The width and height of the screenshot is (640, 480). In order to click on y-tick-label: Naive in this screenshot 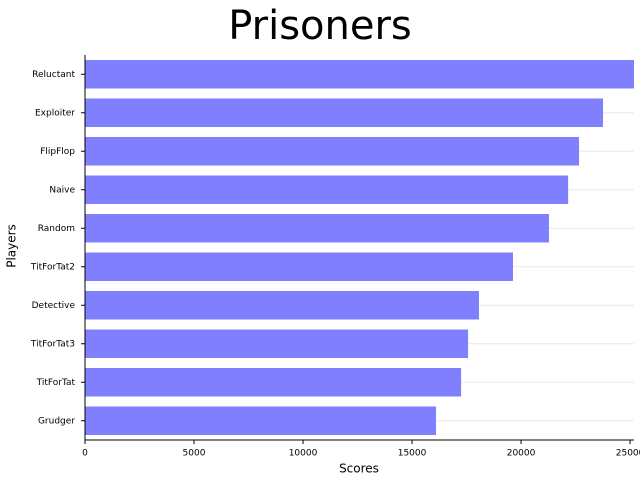, I will do `click(62, 190)`.